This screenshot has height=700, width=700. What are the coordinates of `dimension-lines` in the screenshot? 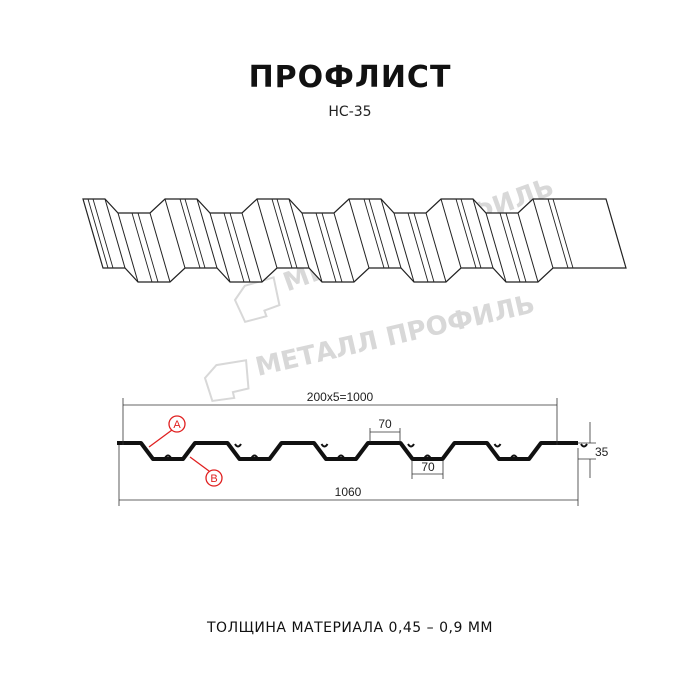 It's located at (357, 452).